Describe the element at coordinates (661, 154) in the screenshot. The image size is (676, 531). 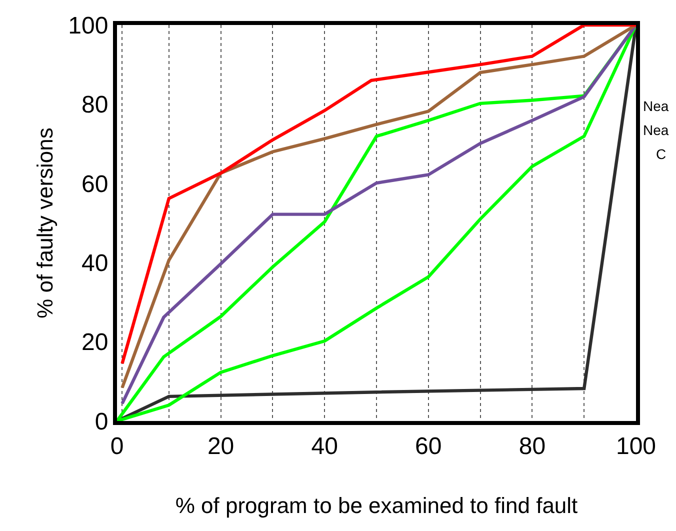
I see `text: C` at that location.